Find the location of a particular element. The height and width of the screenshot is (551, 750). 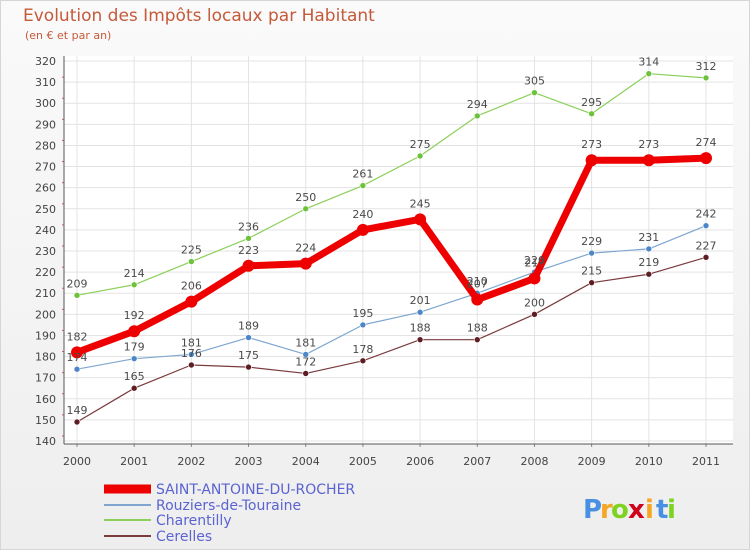

data-label: 207 is located at coordinates (477, 284).